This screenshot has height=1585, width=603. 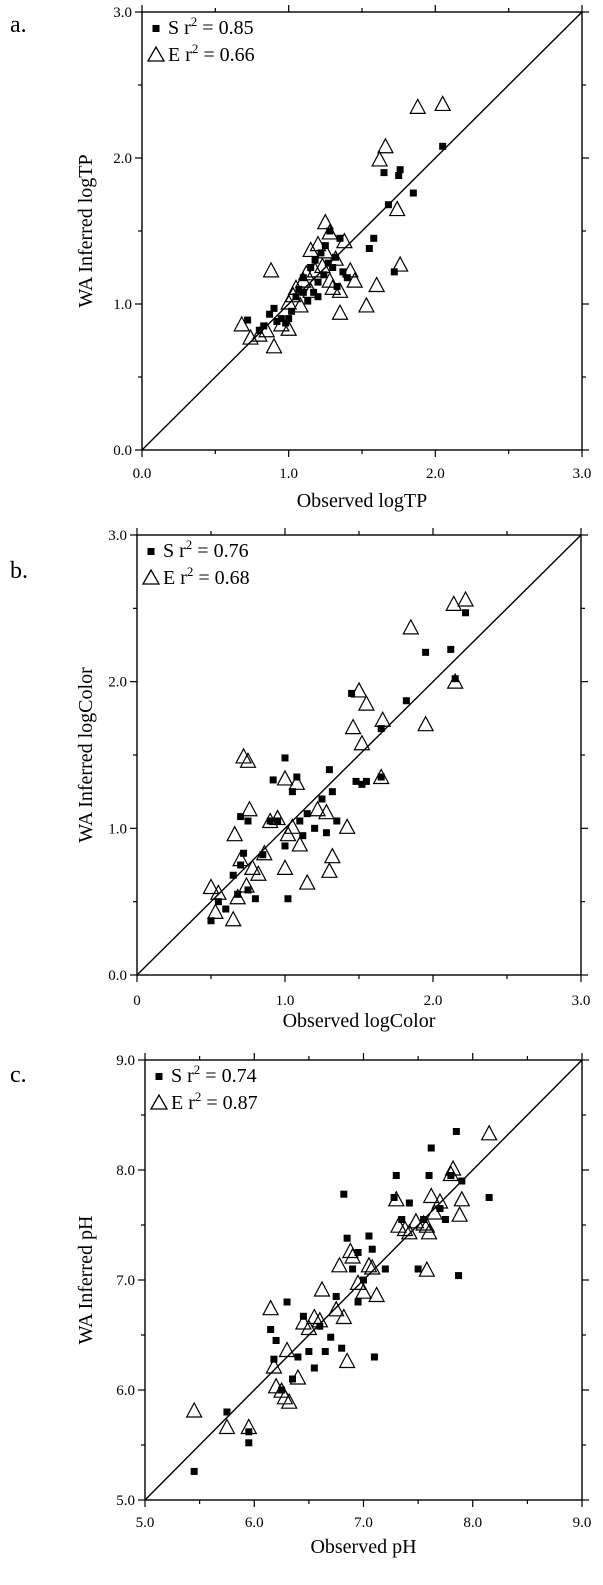 I want to click on legend-entry-text: S r2 = 0.76, so click(x=206, y=549).